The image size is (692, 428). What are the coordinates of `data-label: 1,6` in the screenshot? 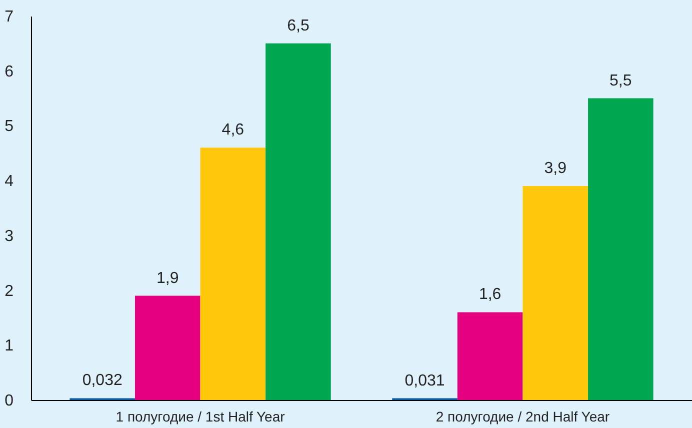 It's located at (490, 295).